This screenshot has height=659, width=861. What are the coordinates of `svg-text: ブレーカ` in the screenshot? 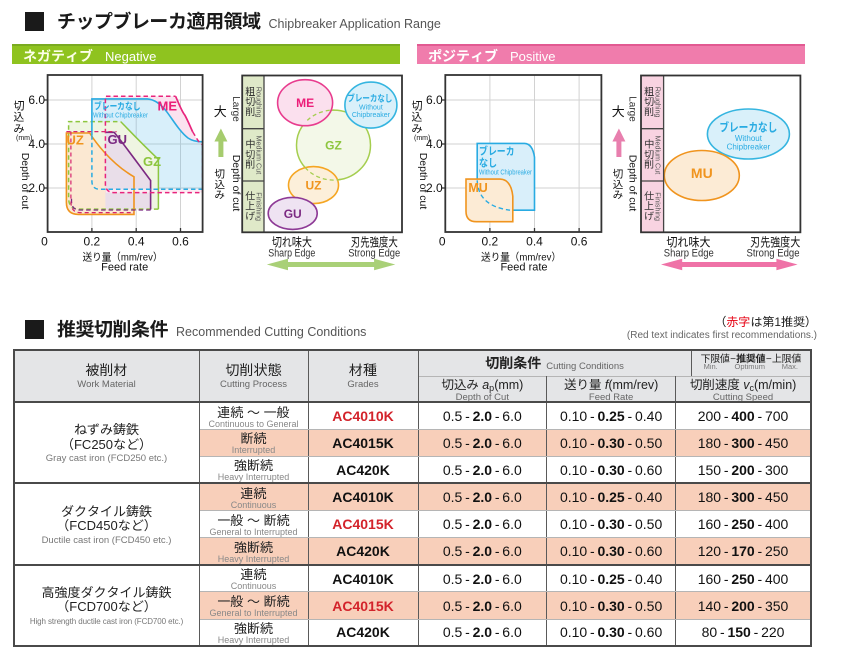 It's located at (497, 151).